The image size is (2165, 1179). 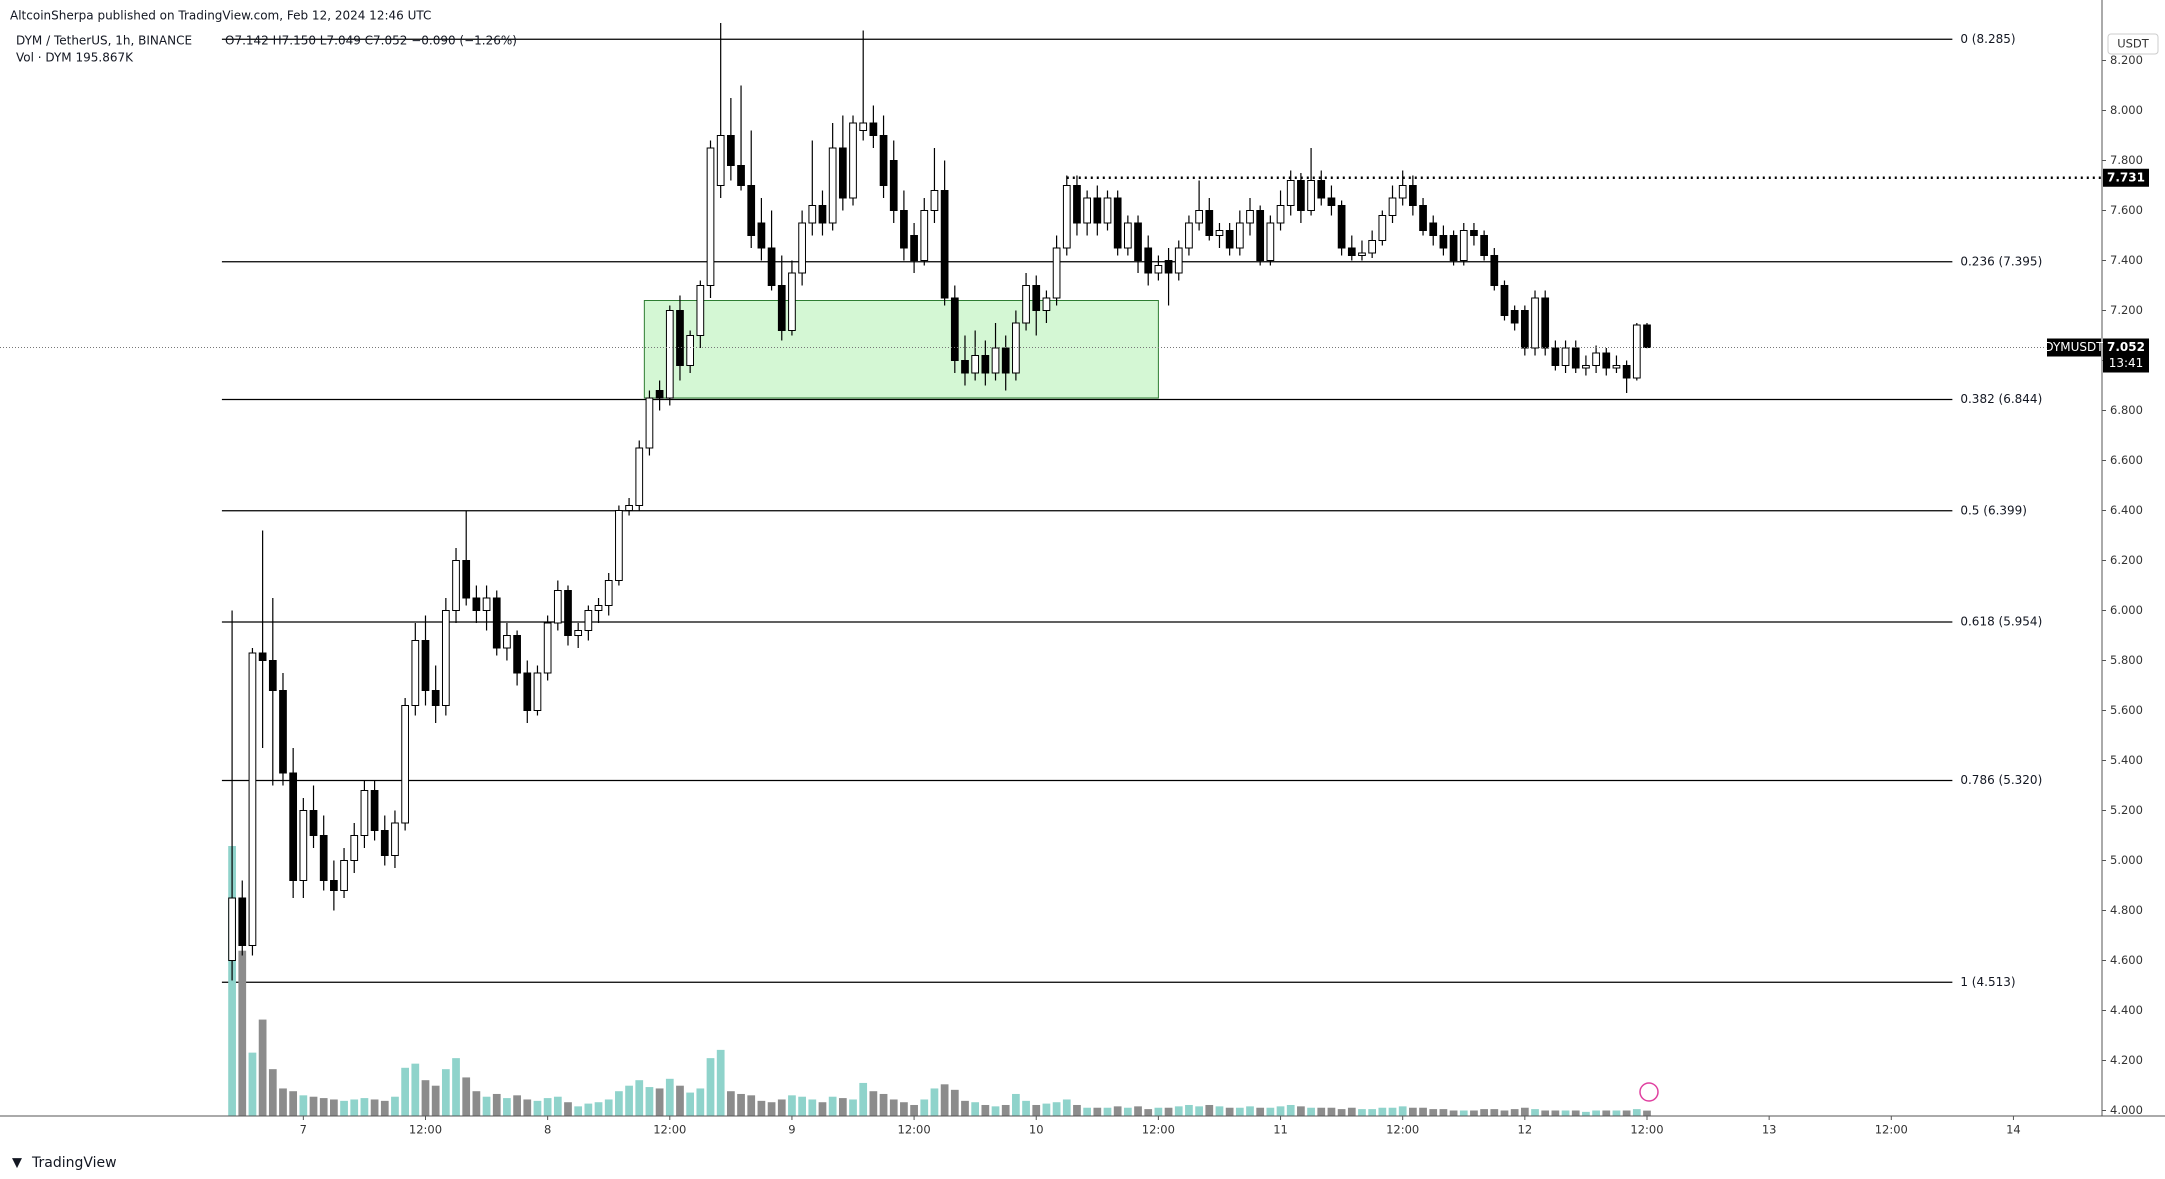 What do you see at coordinates (1525, 1130) in the screenshot?
I see `x-tick-label: 12` at bounding box center [1525, 1130].